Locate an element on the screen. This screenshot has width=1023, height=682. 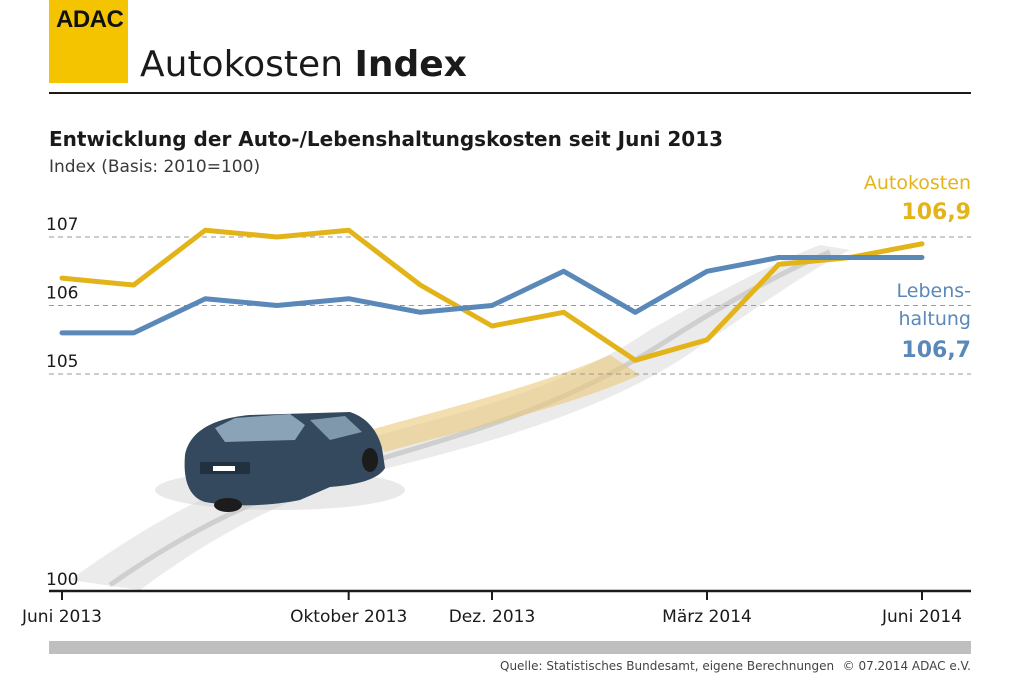
axes is located at coordinates (510, 621).